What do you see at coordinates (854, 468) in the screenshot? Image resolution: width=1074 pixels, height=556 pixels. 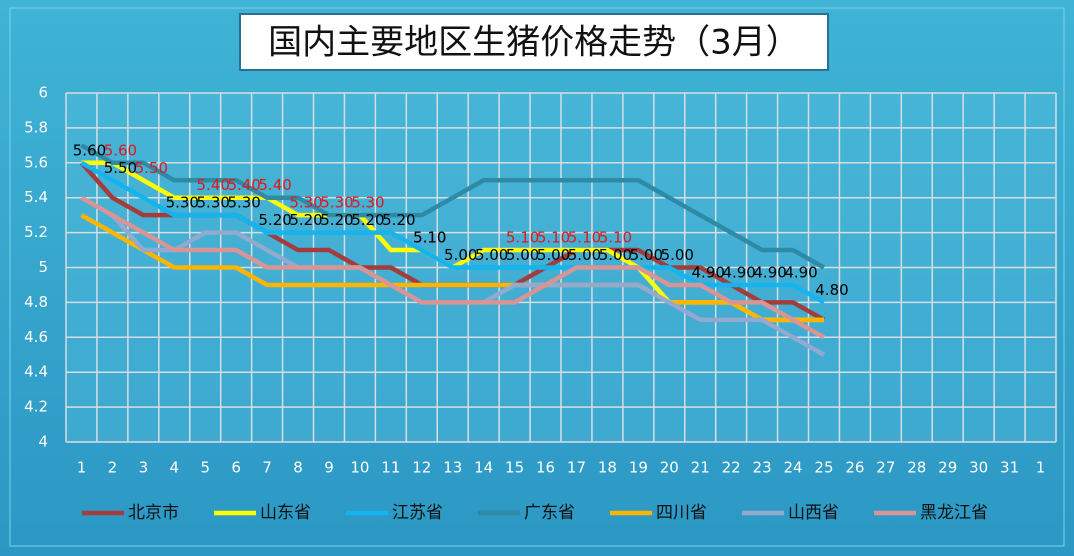 I see `x-tick-label: 26` at bounding box center [854, 468].